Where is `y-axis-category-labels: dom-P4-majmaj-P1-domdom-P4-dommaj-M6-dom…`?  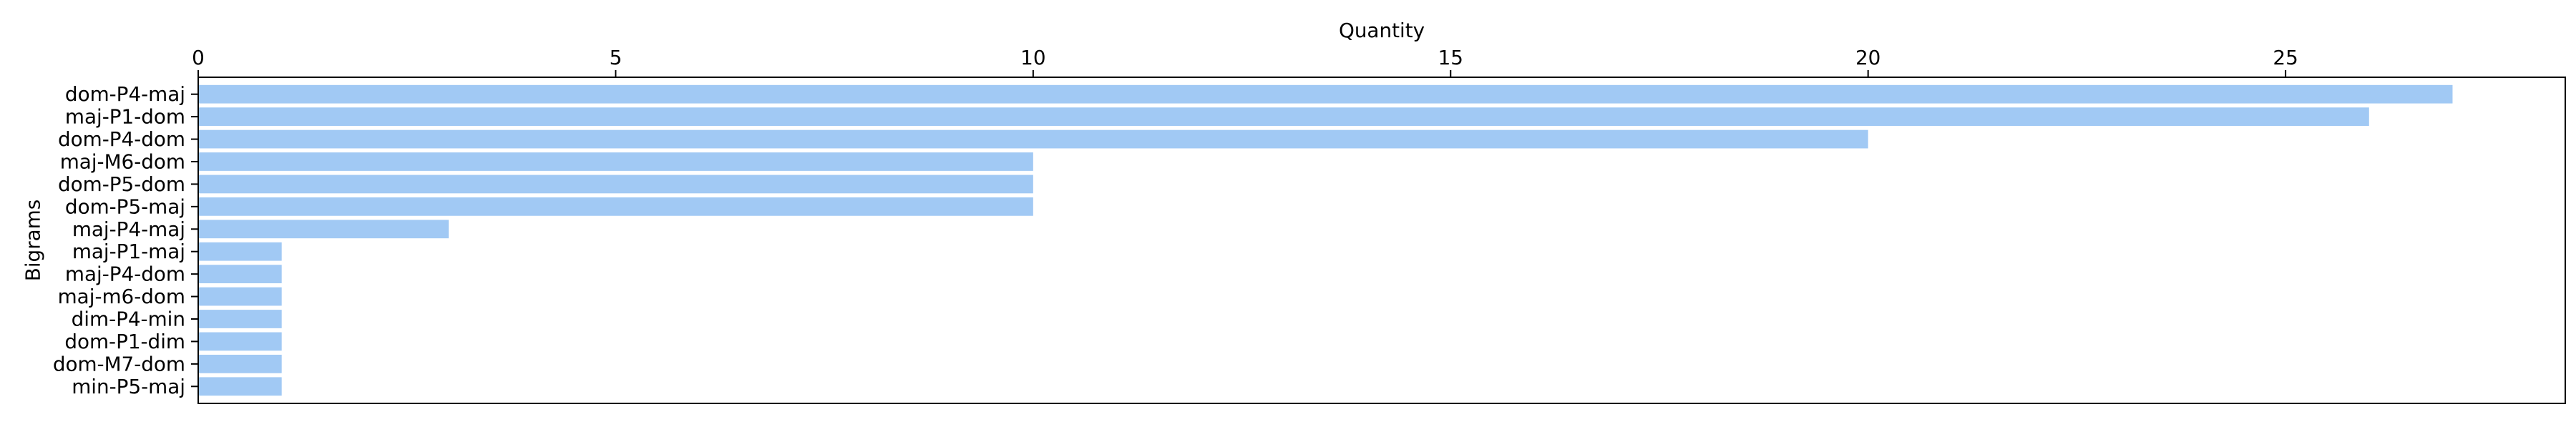
y-axis-category-labels: dom-P4-majmaj-P1-domdom-P4-dommaj-M6-dom… is located at coordinates (125, 240).